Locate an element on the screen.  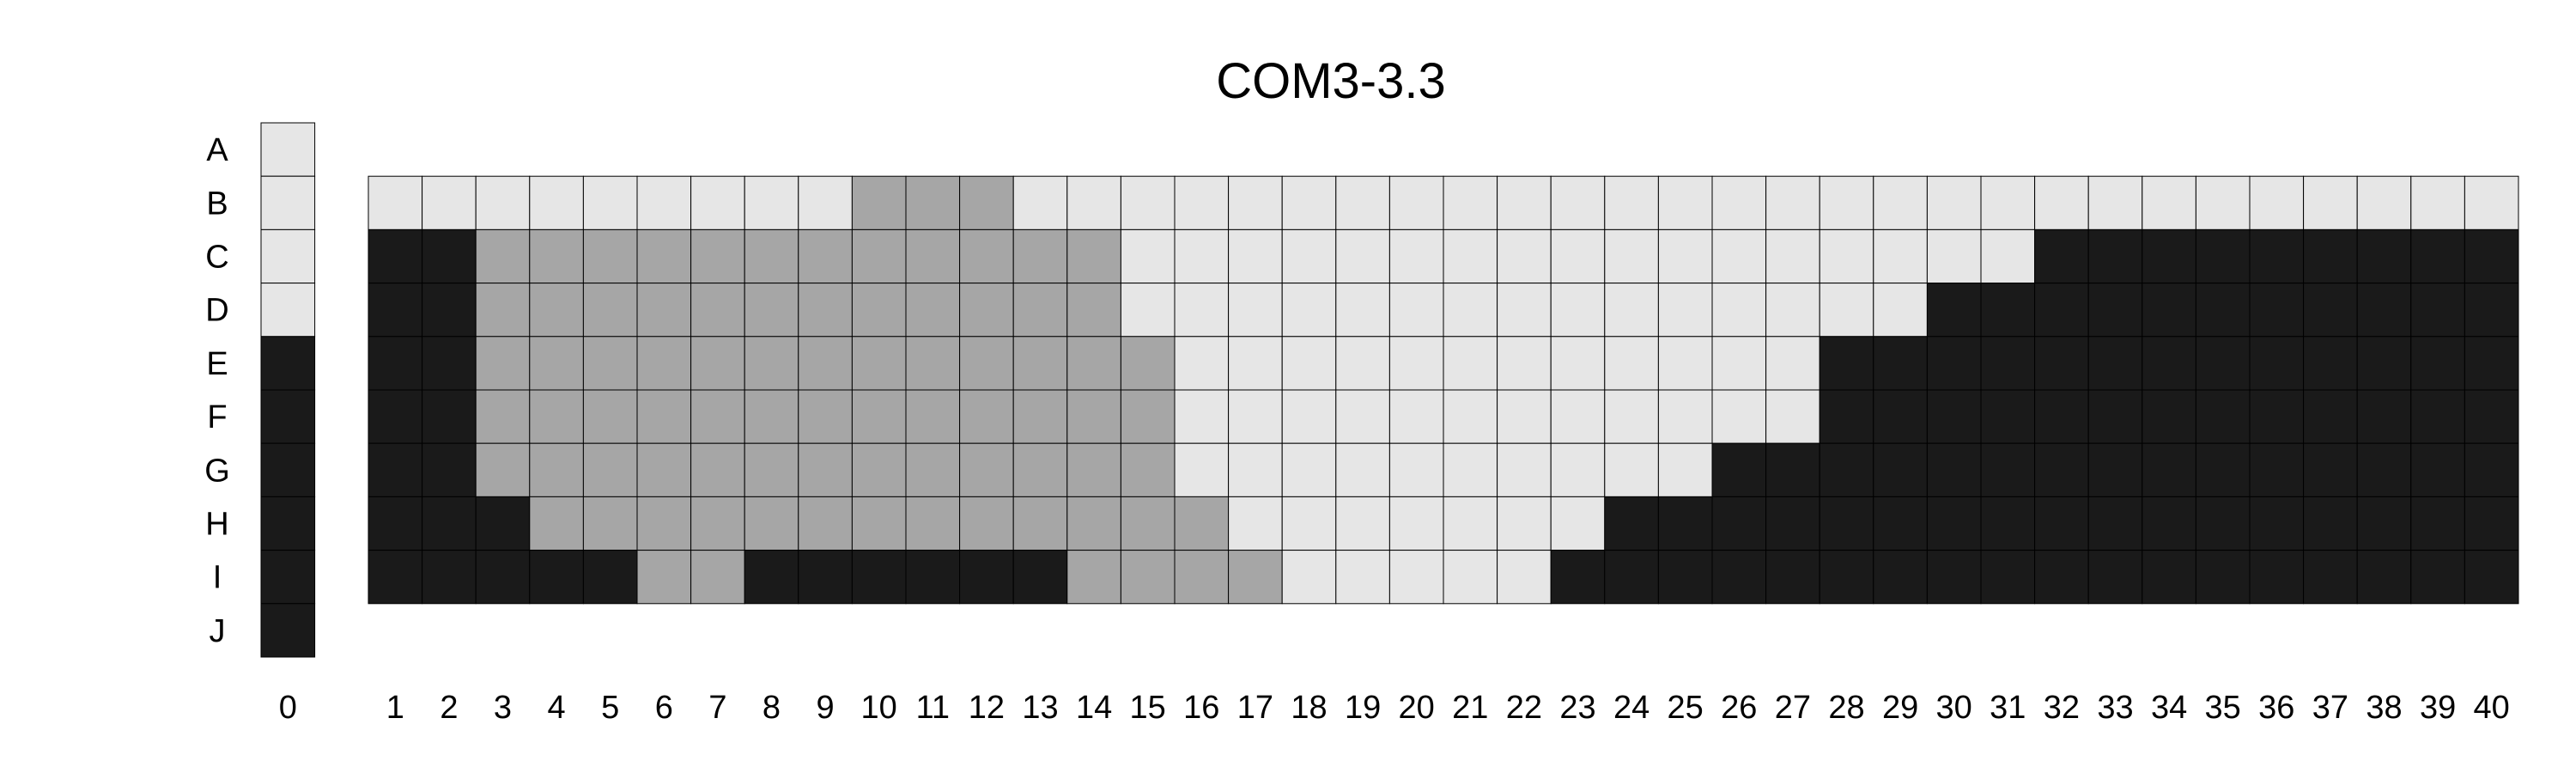
column-label: 12 is located at coordinates (987, 708).